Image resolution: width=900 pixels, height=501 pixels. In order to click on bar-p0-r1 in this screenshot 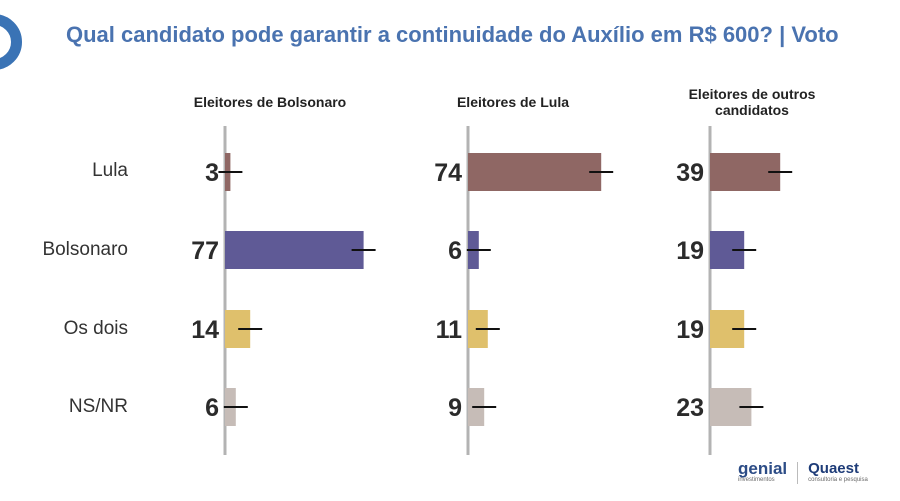, I will do `click(294, 250)`.